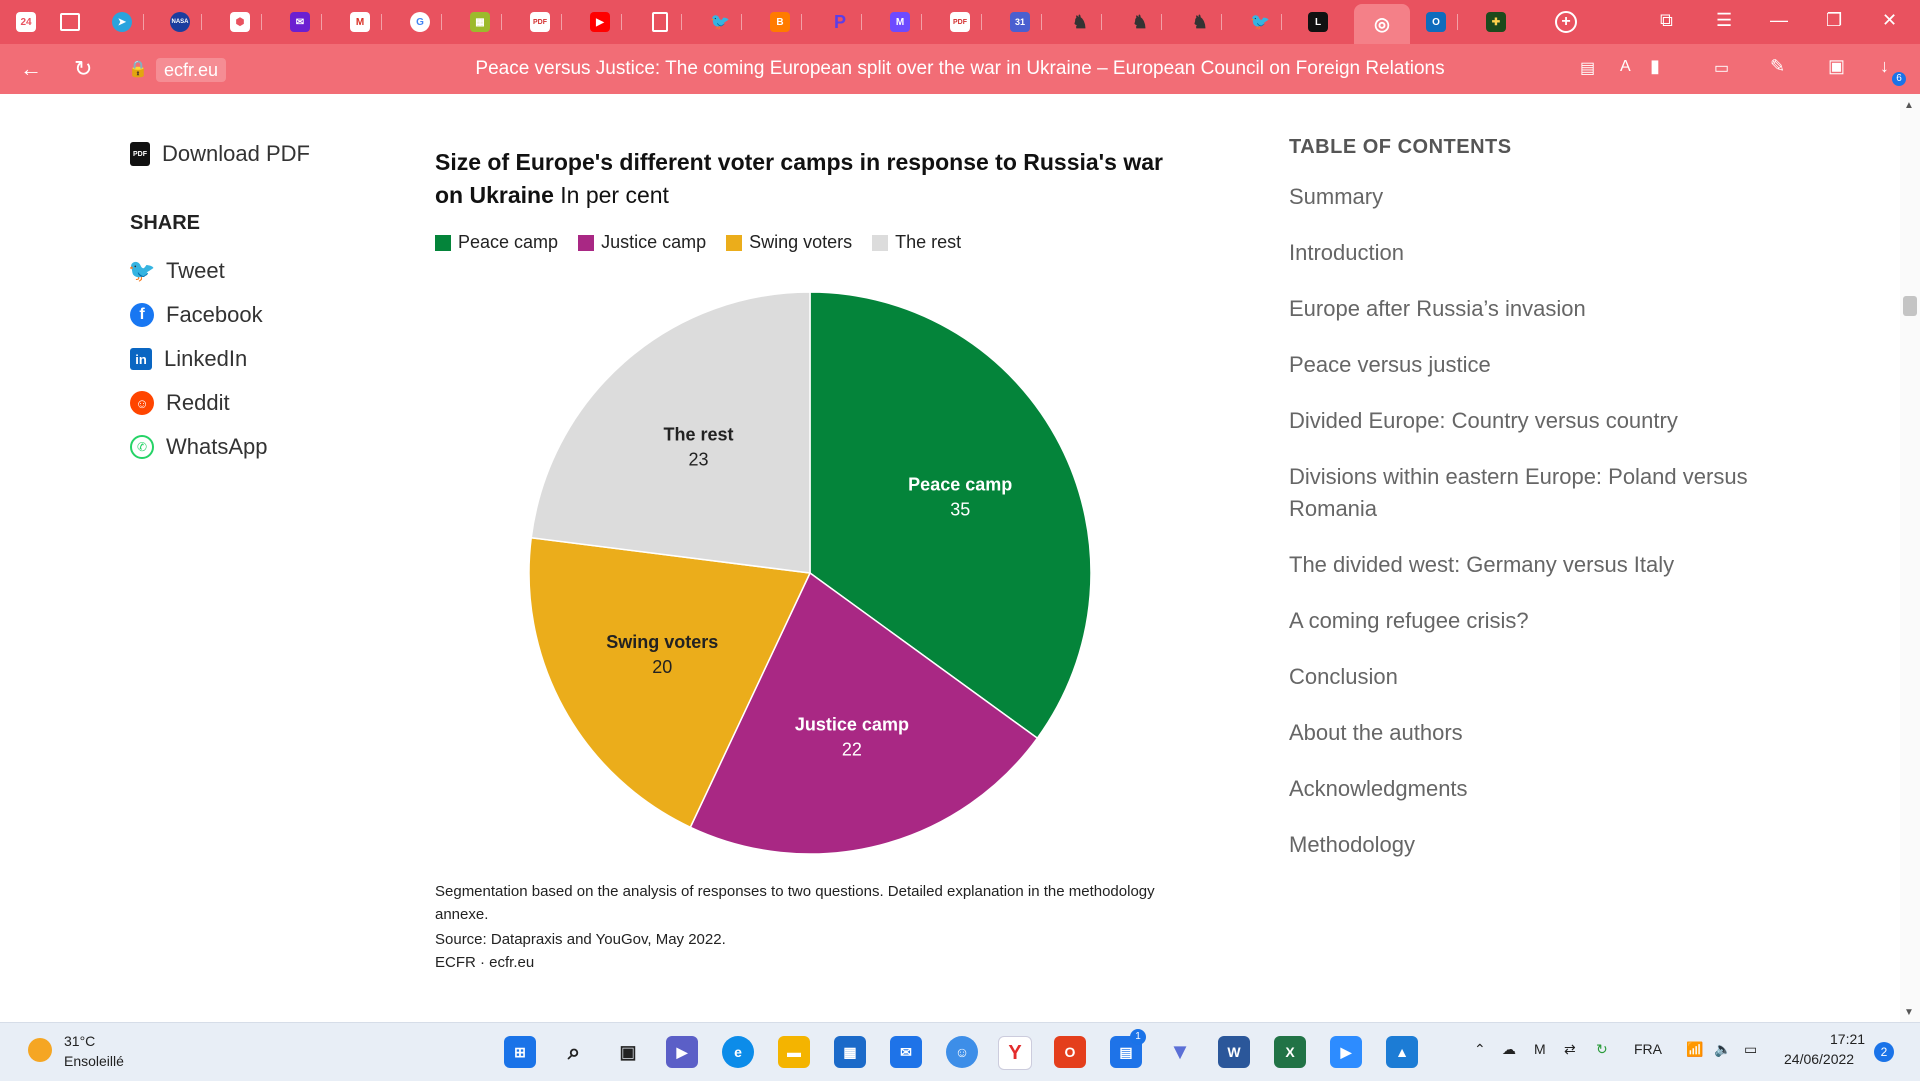 This screenshot has width=1920, height=1081. Describe the element at coordinates (1625, 66) in the screenshot. I see `translate-icon: A` at that location.